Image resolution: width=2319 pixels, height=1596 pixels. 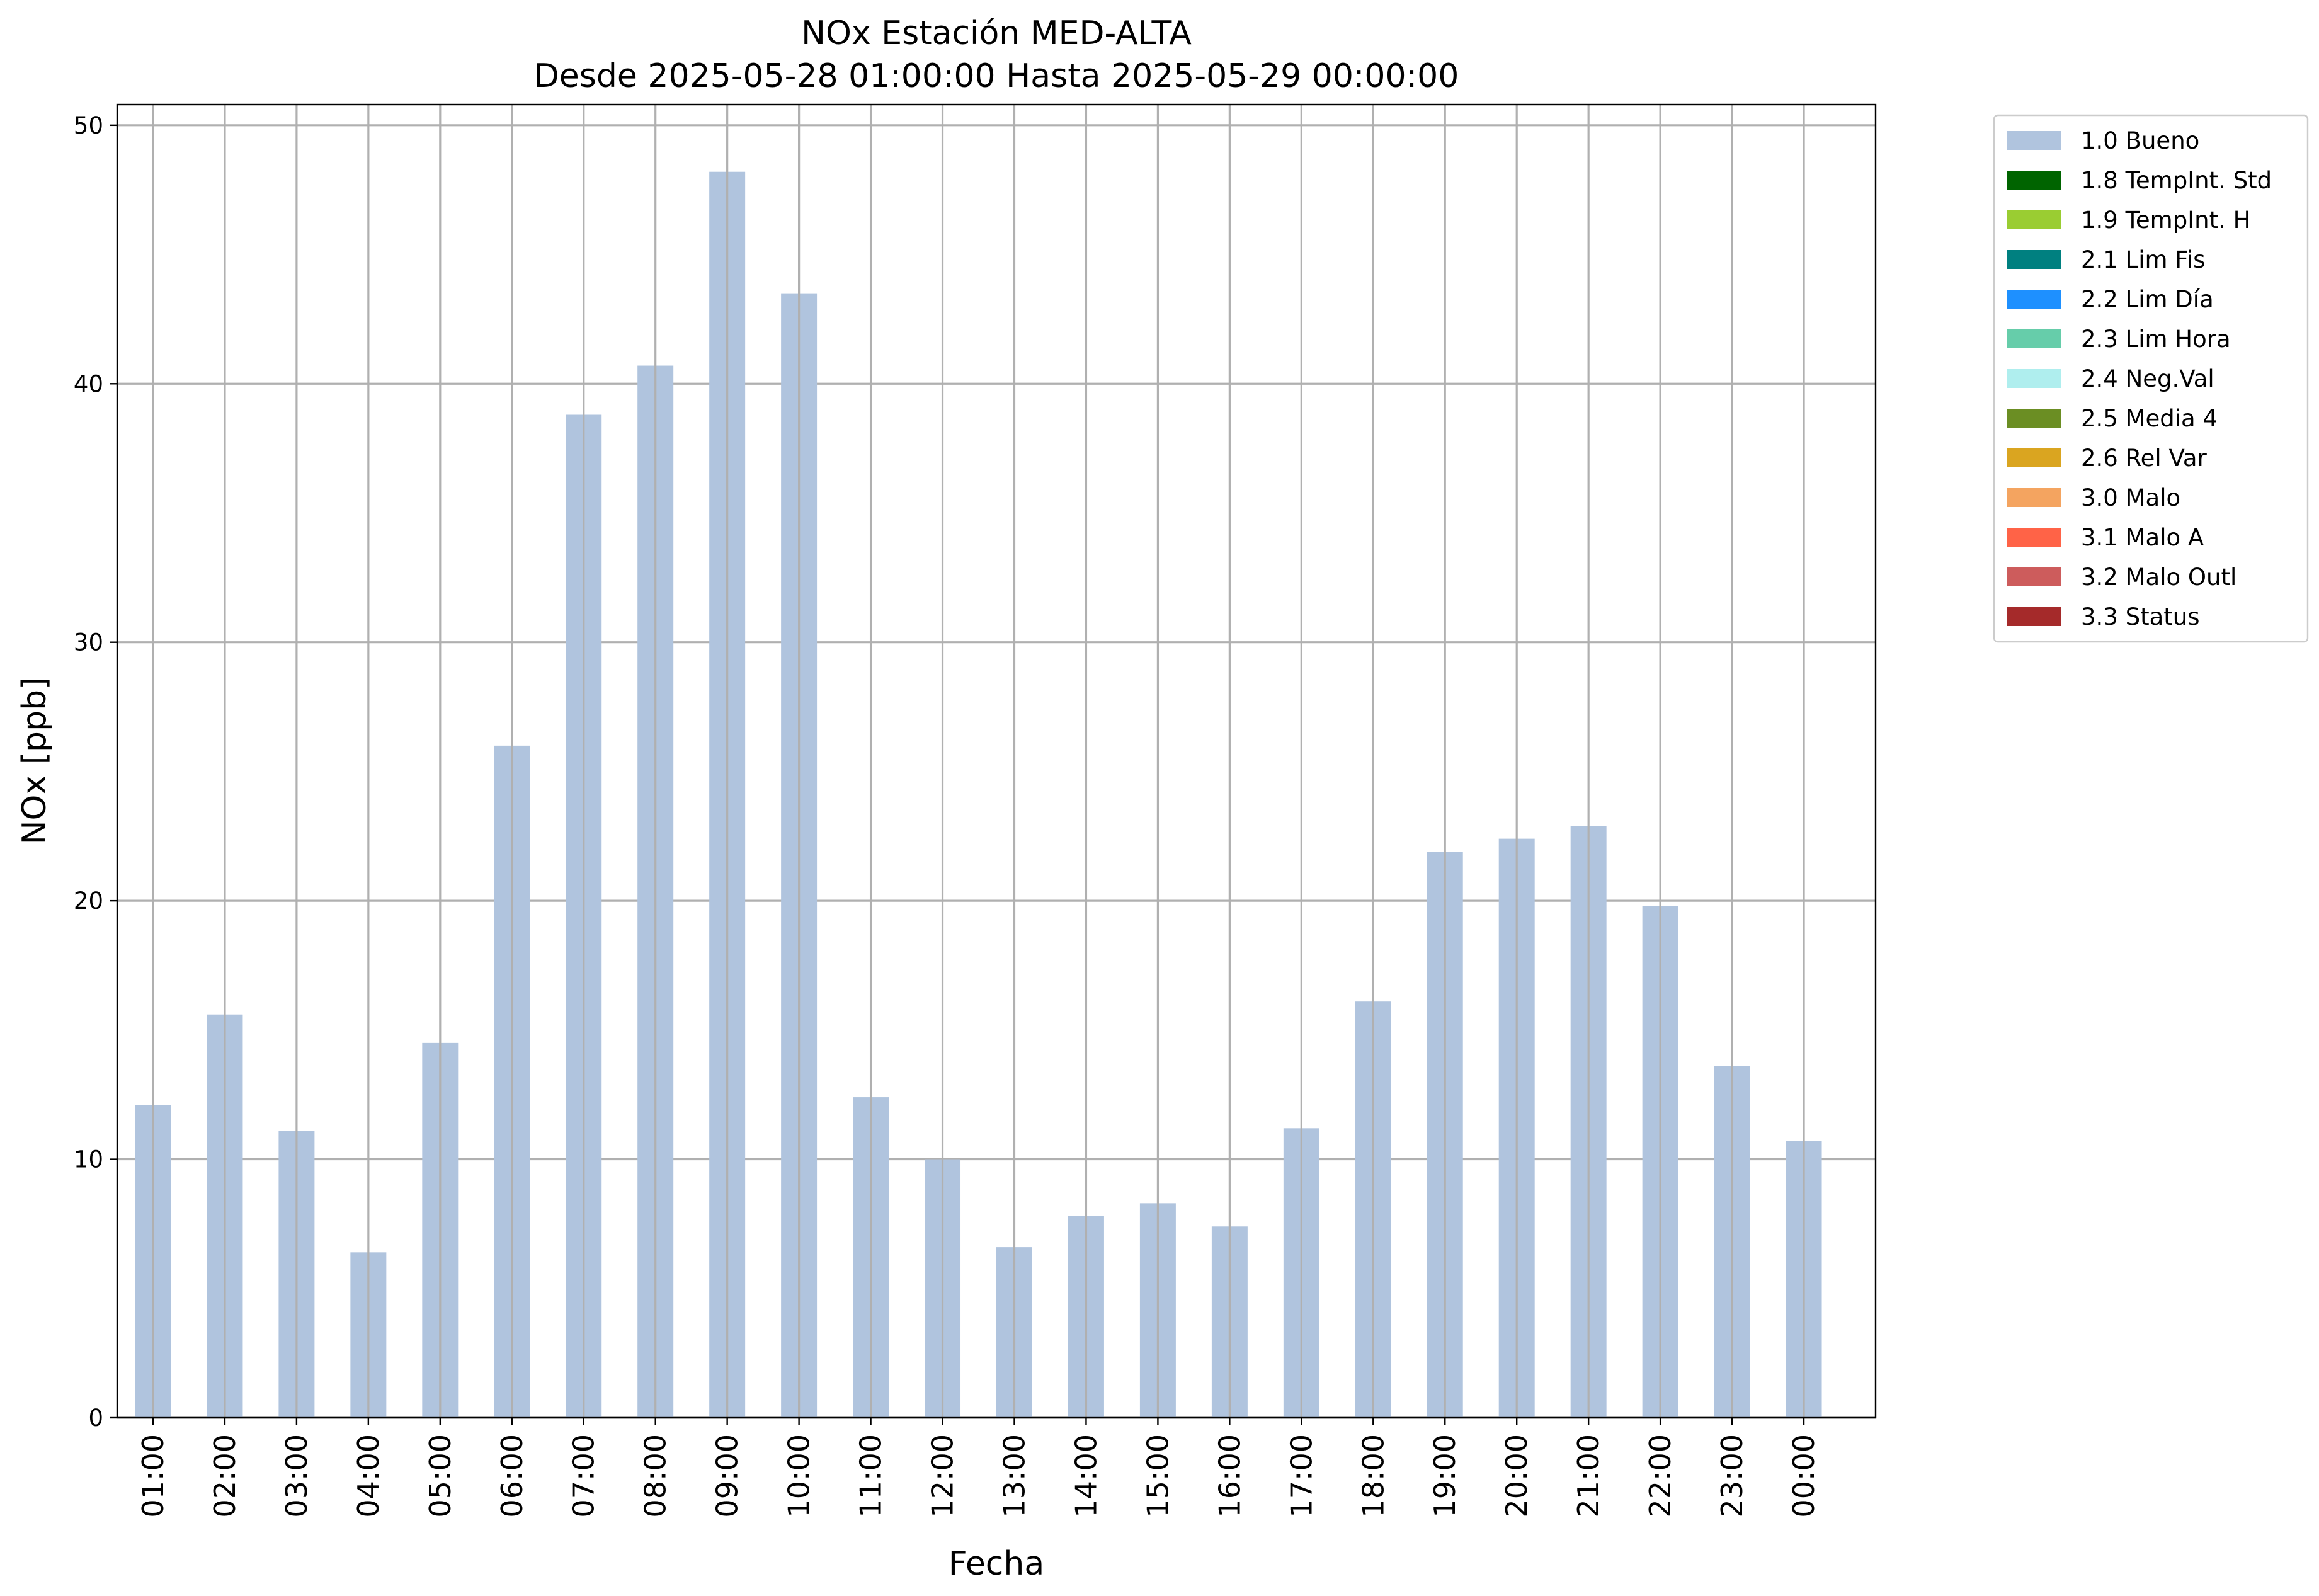 I want to click on legend-label: 1.9 TempInt. H, so click(x=2165, y=220).